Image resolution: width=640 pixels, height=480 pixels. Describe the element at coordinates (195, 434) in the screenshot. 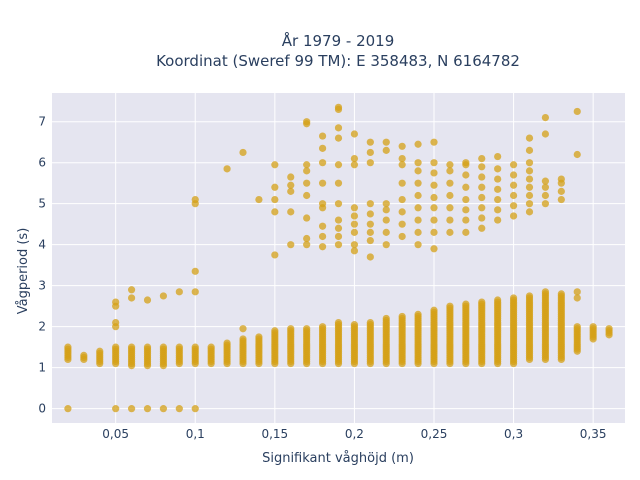

I see `x-tick-label: 0,1` at that location.